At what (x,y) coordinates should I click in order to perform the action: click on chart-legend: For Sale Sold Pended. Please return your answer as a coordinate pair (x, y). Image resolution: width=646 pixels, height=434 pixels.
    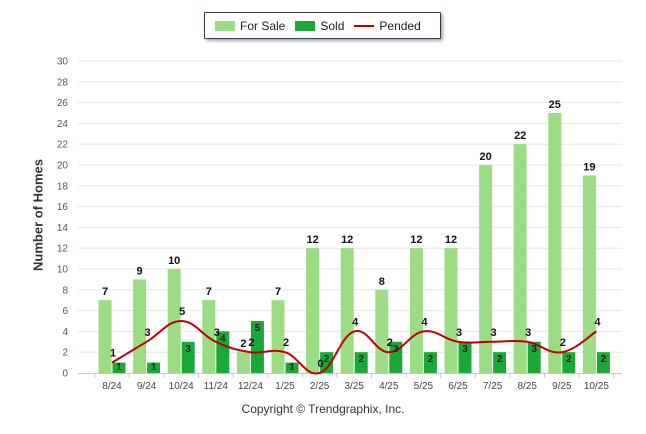
    Looking at the image, I should click on (322, 25).